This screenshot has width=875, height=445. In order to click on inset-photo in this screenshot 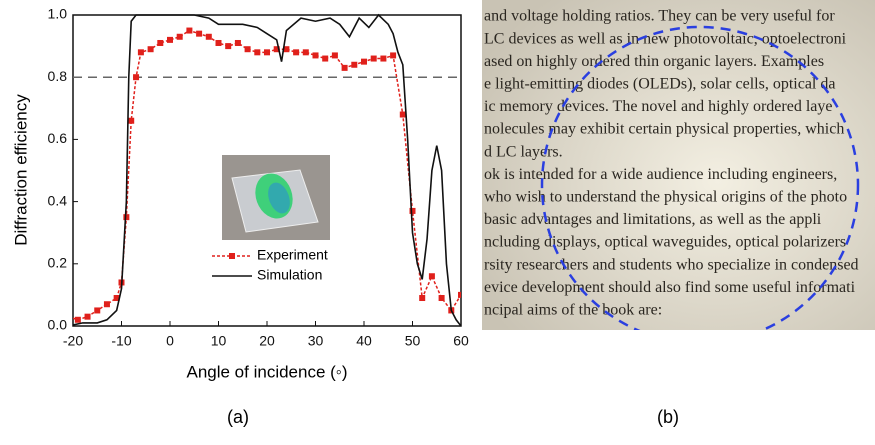, I will do `click(276, 197)`.